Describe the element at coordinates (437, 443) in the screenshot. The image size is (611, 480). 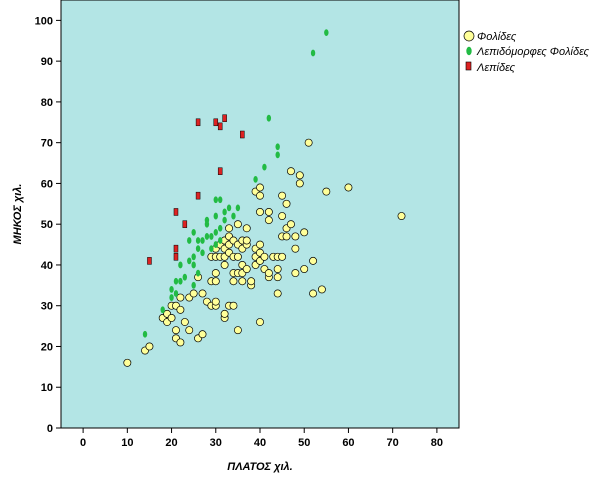
I see `x-tick-label: 80` at that location.